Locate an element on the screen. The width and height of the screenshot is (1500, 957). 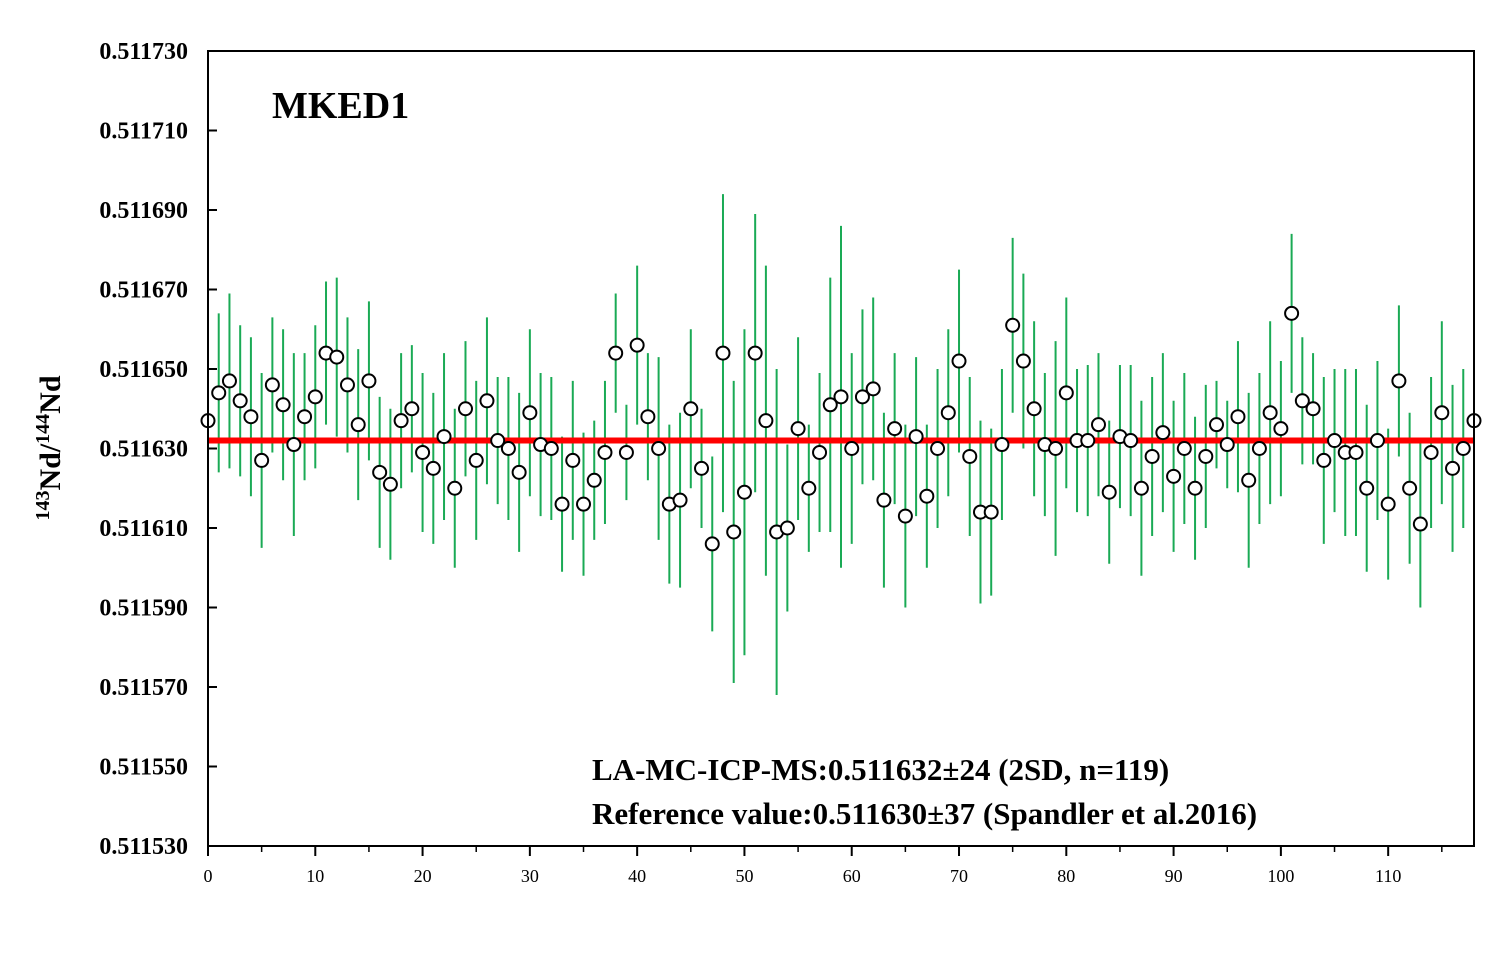
y-label-sup2: 144 is located at coordinates (43, 429).